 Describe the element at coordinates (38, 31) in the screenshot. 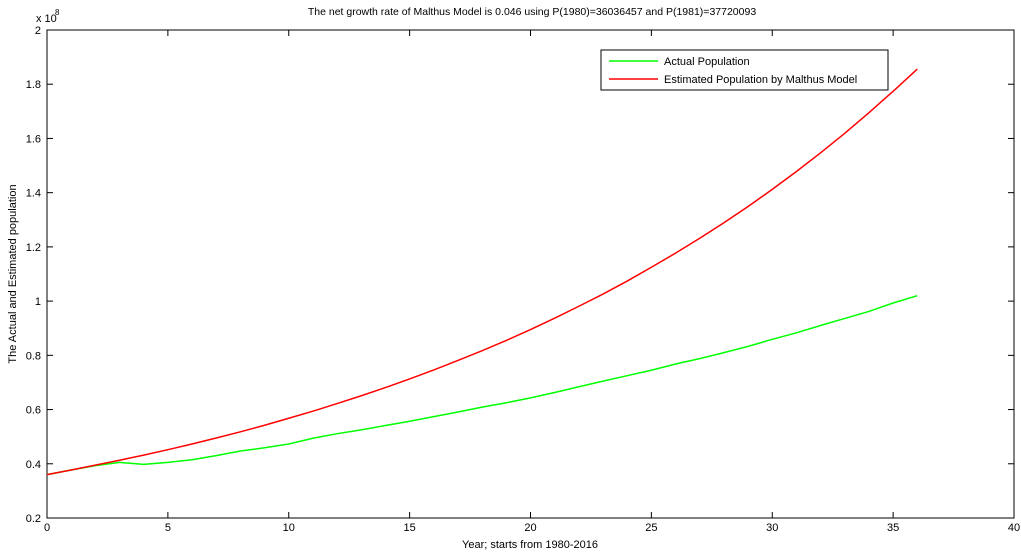

I see `y-tick-label: 2` at that location.